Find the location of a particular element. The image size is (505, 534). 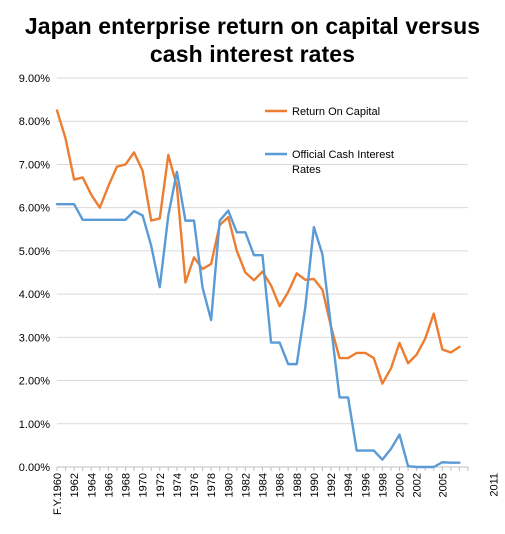

x-tick-label: 1964 is located at coordinates (92, 485).